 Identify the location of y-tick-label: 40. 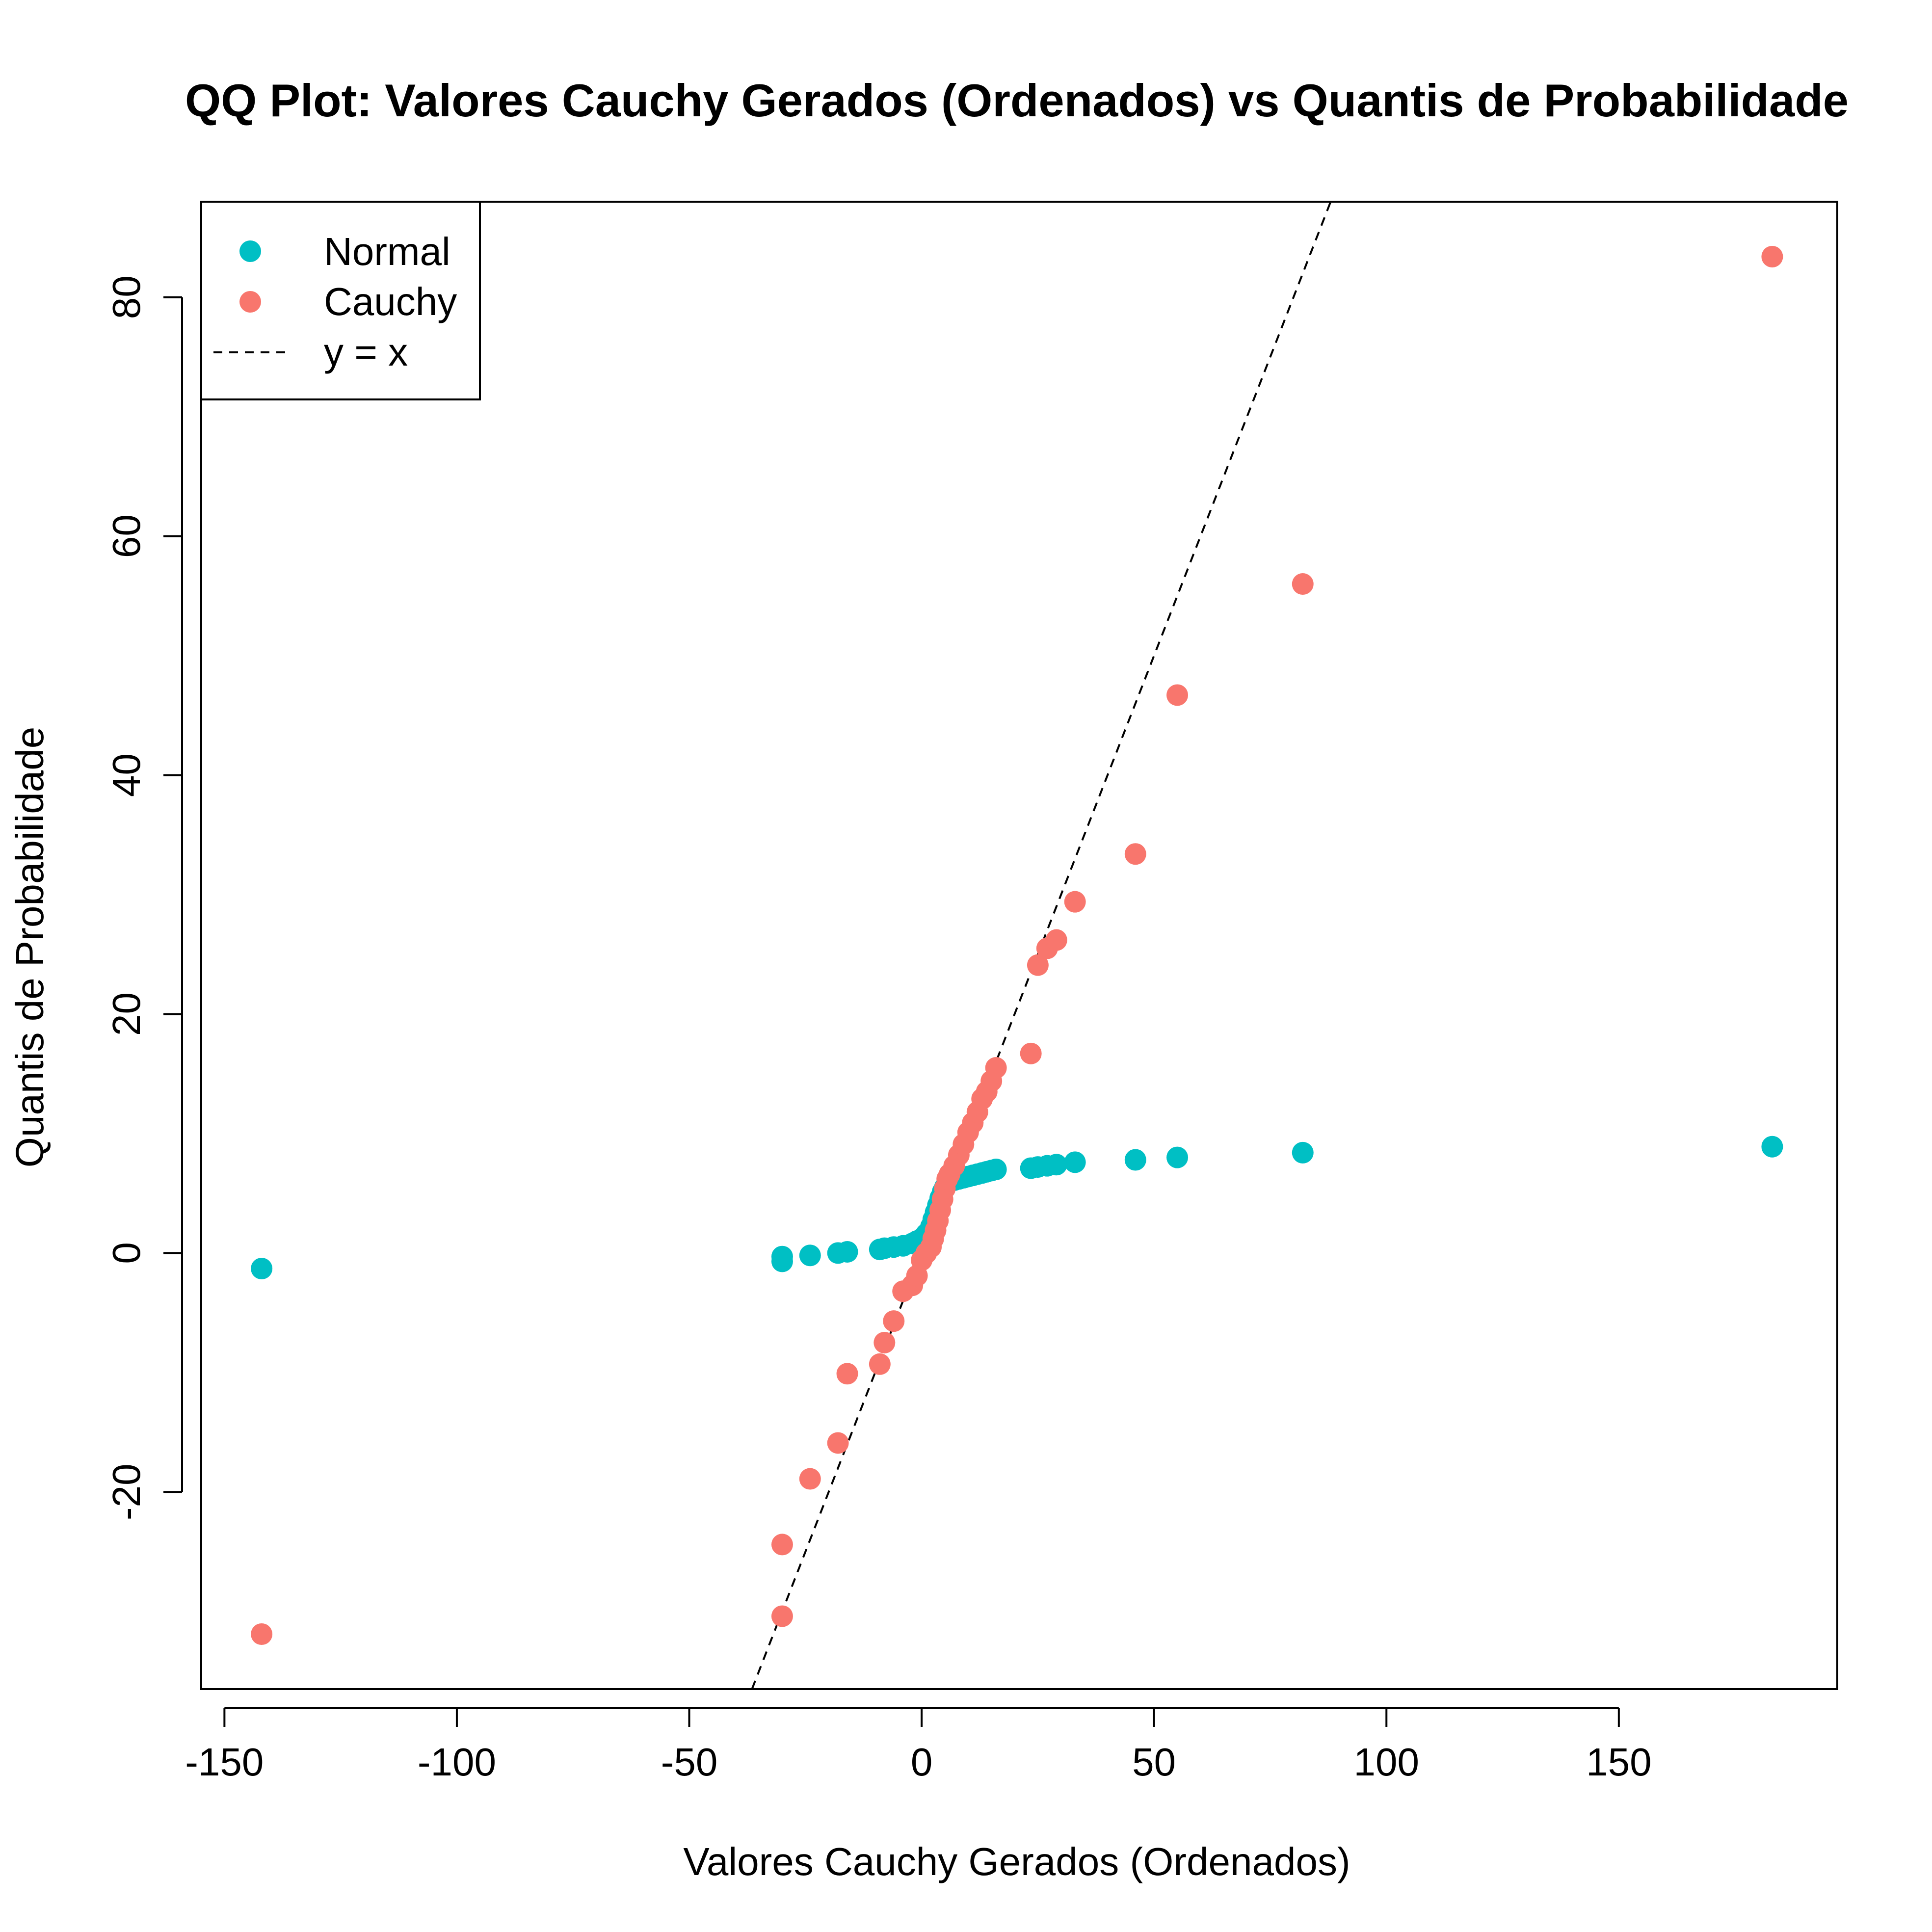
(126, 775).